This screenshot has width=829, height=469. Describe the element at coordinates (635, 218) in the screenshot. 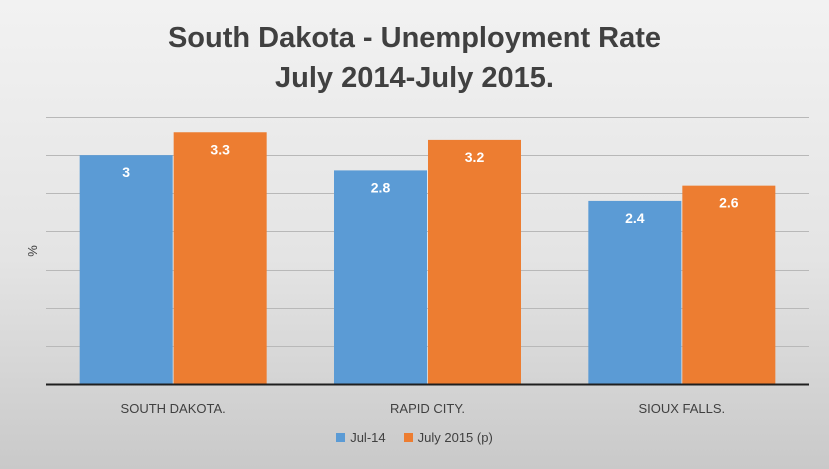

I see `data-label: 2.4` at that location.